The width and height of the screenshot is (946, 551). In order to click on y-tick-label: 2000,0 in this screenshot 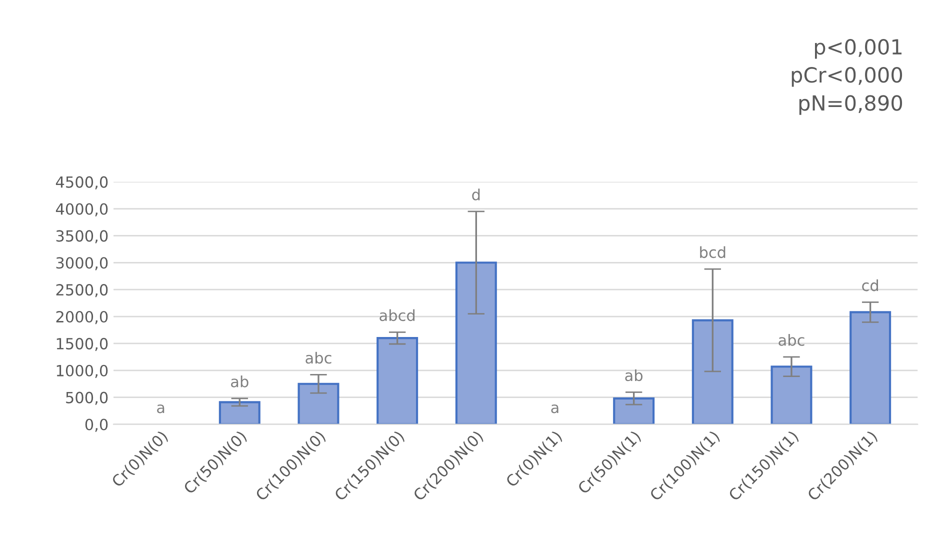, I will do `click(82, 317)`.